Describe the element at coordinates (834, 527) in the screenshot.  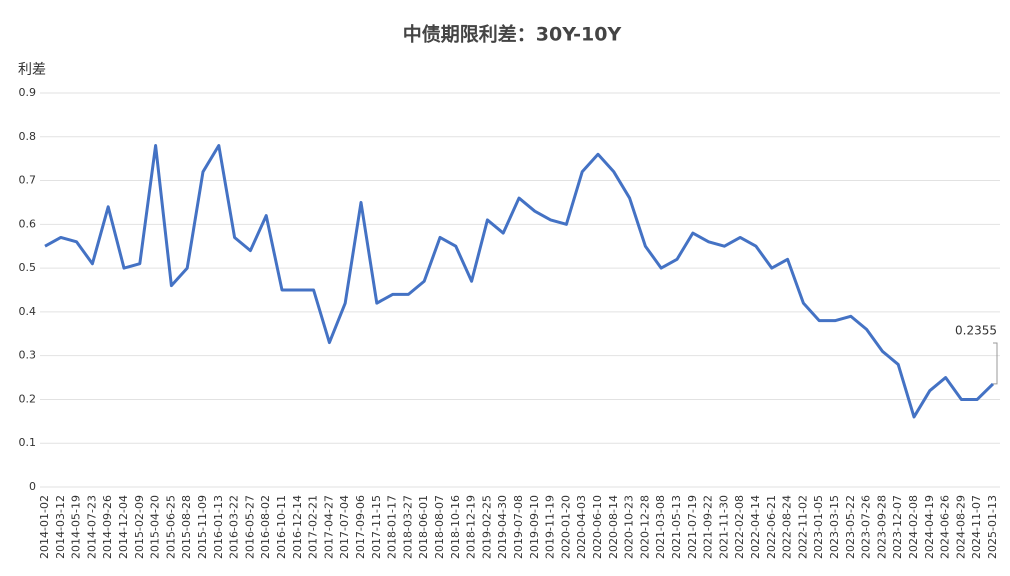
I see `x-tick-label: 2023-03-15` at that location.